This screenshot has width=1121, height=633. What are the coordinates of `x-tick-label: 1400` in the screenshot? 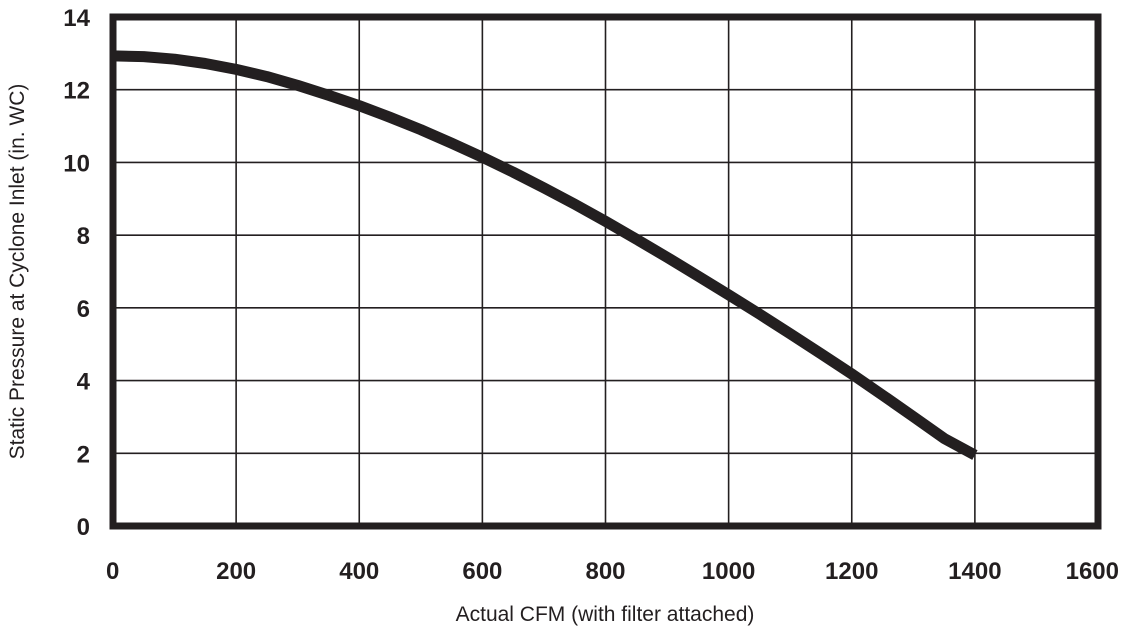 It's located at (974, 571).